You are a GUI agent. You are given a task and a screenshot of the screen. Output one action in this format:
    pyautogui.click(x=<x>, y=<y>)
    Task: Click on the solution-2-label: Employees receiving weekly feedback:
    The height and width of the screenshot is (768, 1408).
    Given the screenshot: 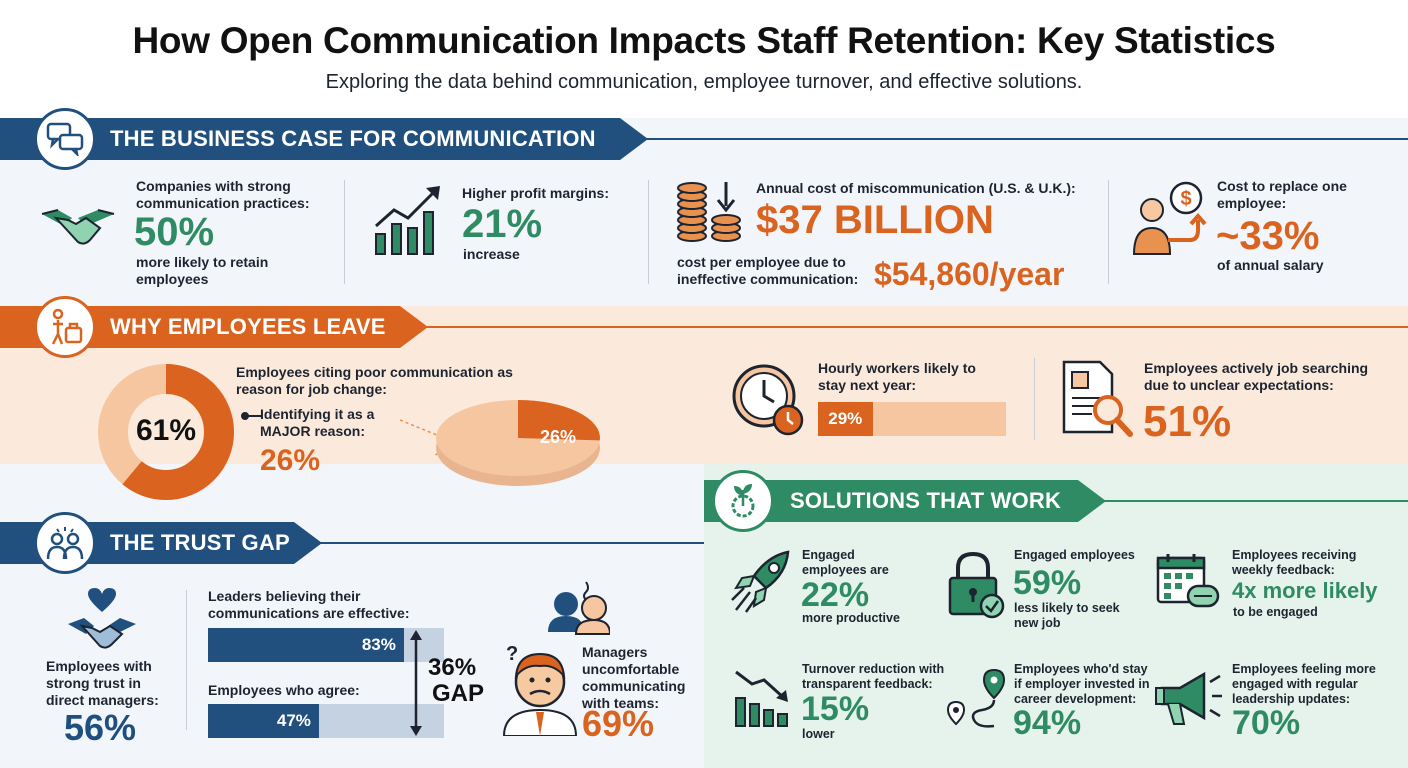 What is the action you would take?
    pyautogui.click(x=1294, y=562)
    